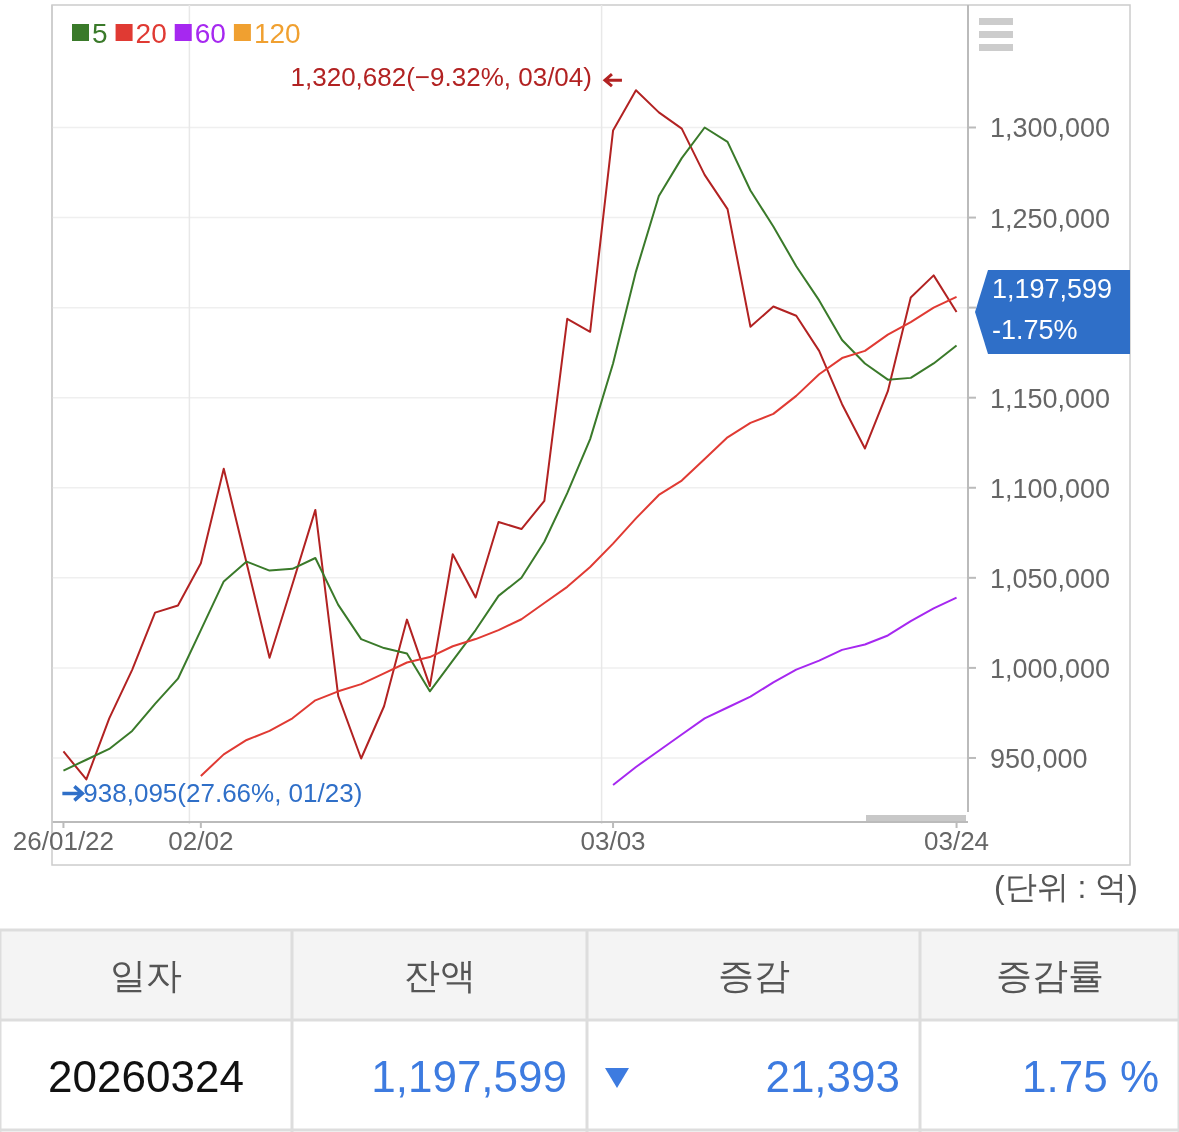 This screenshot has height=1132, width=1179. Describe the element at coordinates (1050, 218) in the screenshot. I see `y-tick-label: 1,250,000` at that location.